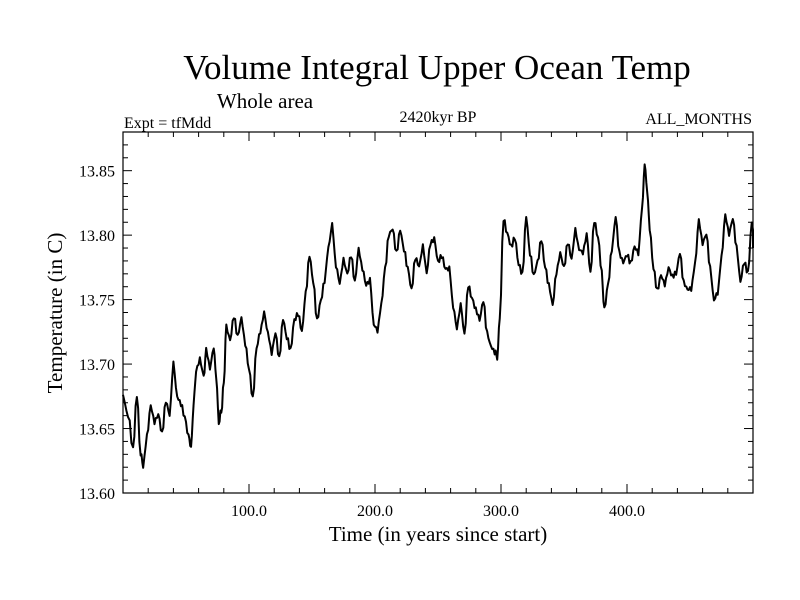 This screenshot has height=600, width=800. I want to click on y-tick-label: 13.75, so click(97, 301).